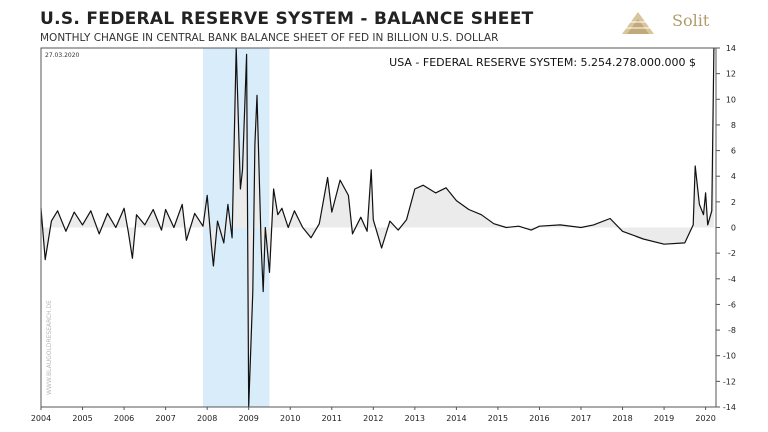 This screenshot has width=768, height=432. I want to click on x-tick-label-2009: 2009, so click(249, 418).